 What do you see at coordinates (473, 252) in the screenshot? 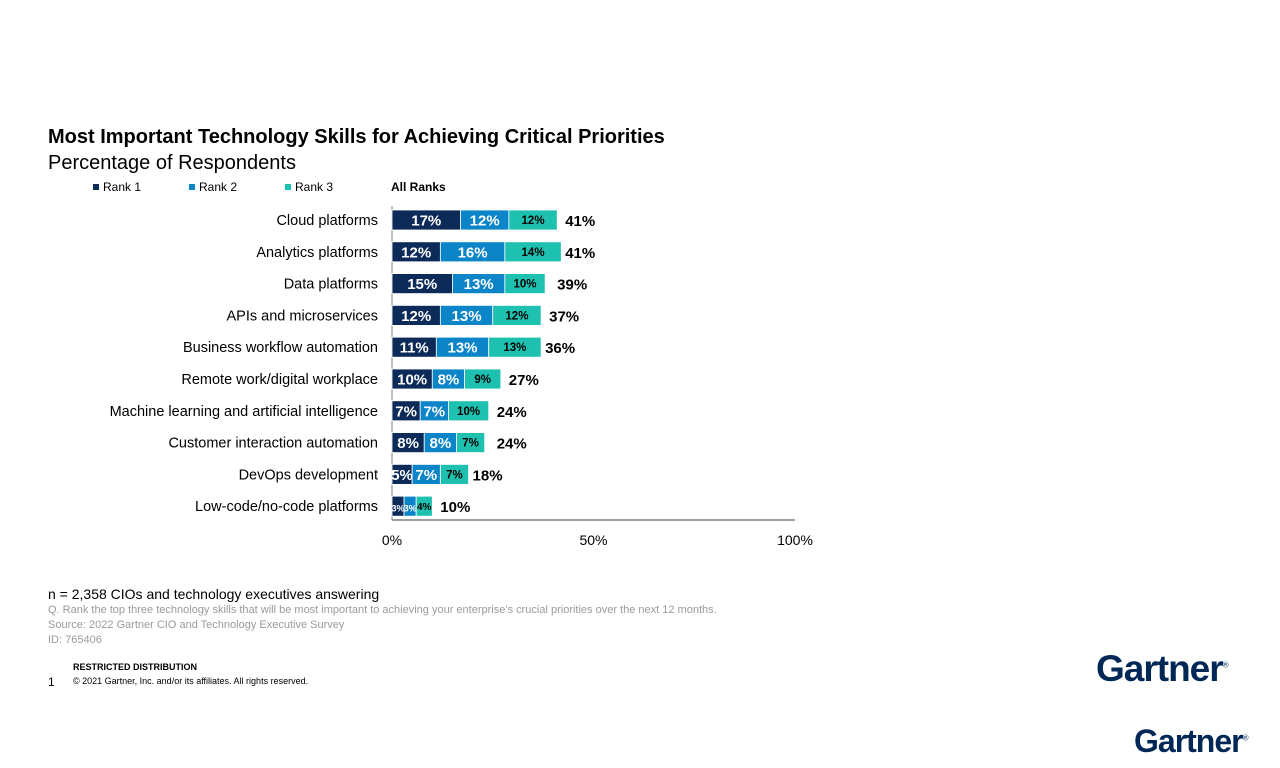
I see `data-label: 16%` at bounding box center [473, 252].